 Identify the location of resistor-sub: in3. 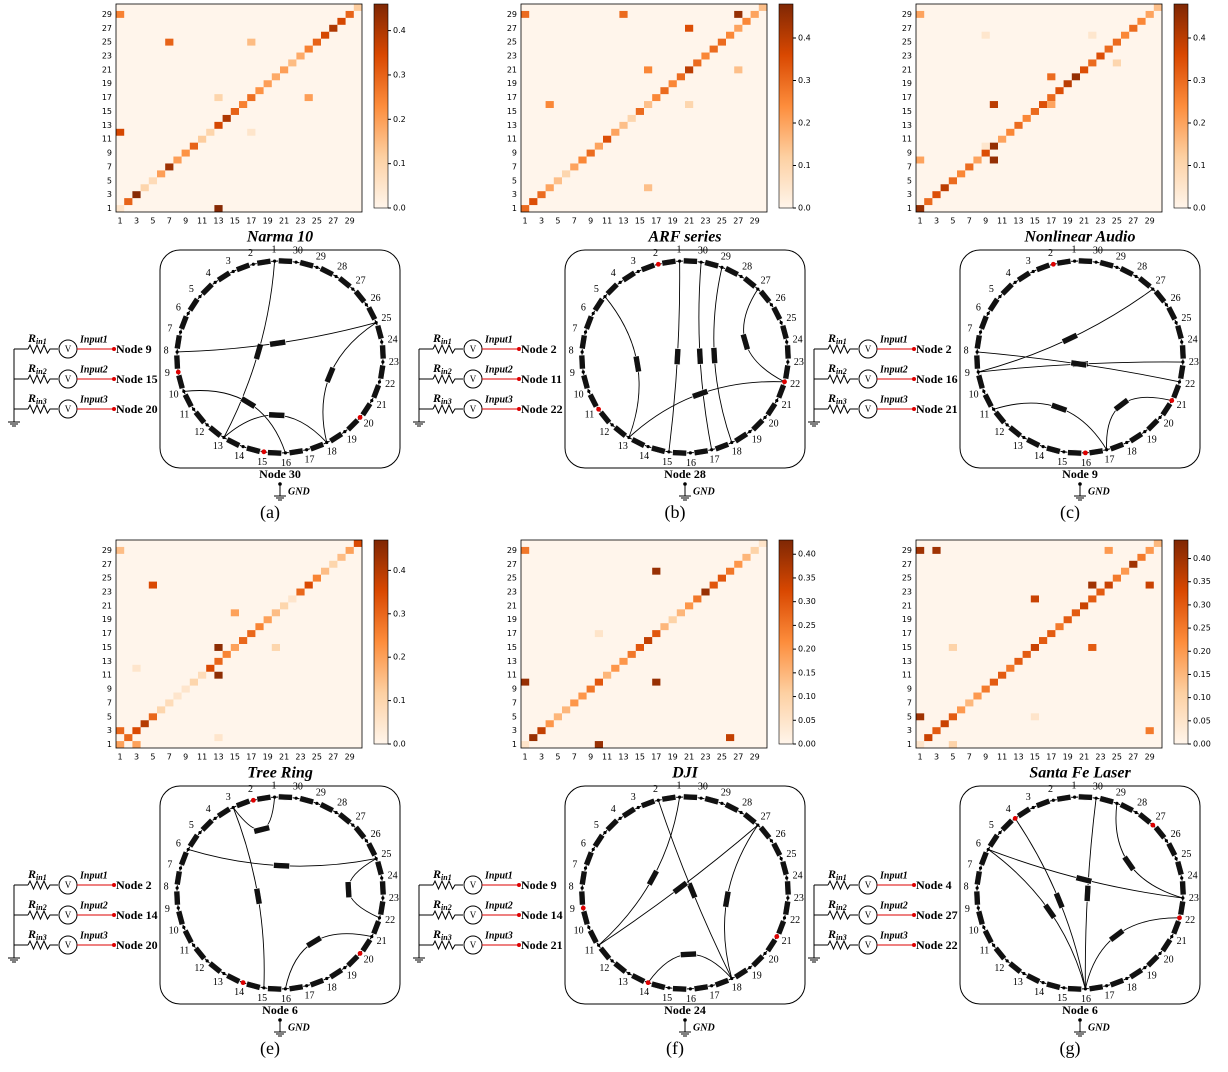
(446, 937).